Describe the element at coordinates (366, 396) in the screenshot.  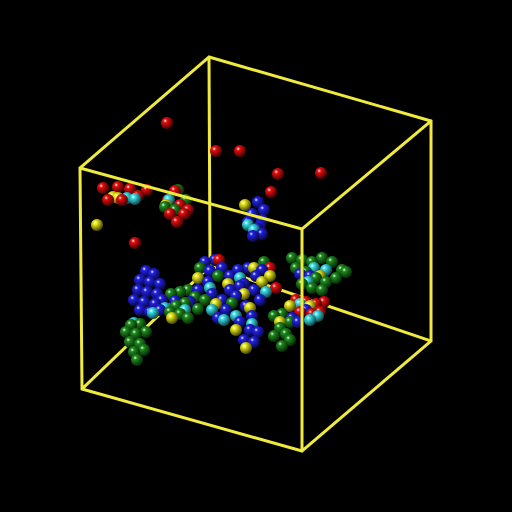
I see `box-edge-fbr-bbr` at that location.